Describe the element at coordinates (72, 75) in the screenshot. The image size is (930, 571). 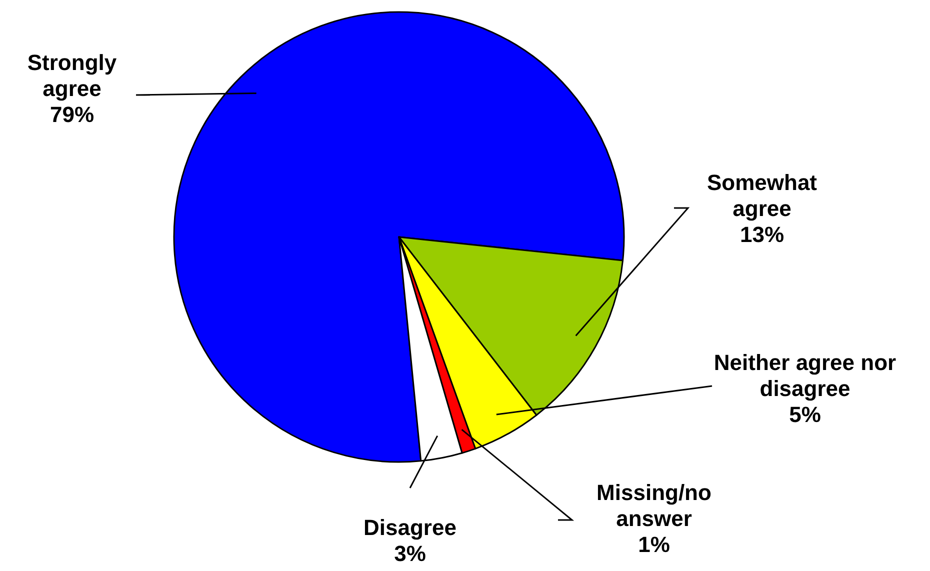
I see `slice-label: Strongly agree` at that location.